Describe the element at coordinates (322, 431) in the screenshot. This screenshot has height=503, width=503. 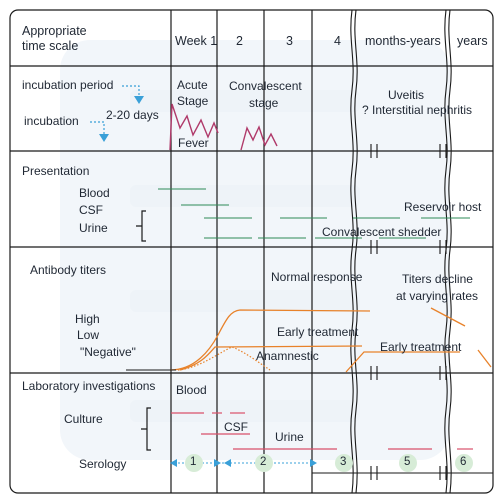
I see `lab-result-lines` at that location.